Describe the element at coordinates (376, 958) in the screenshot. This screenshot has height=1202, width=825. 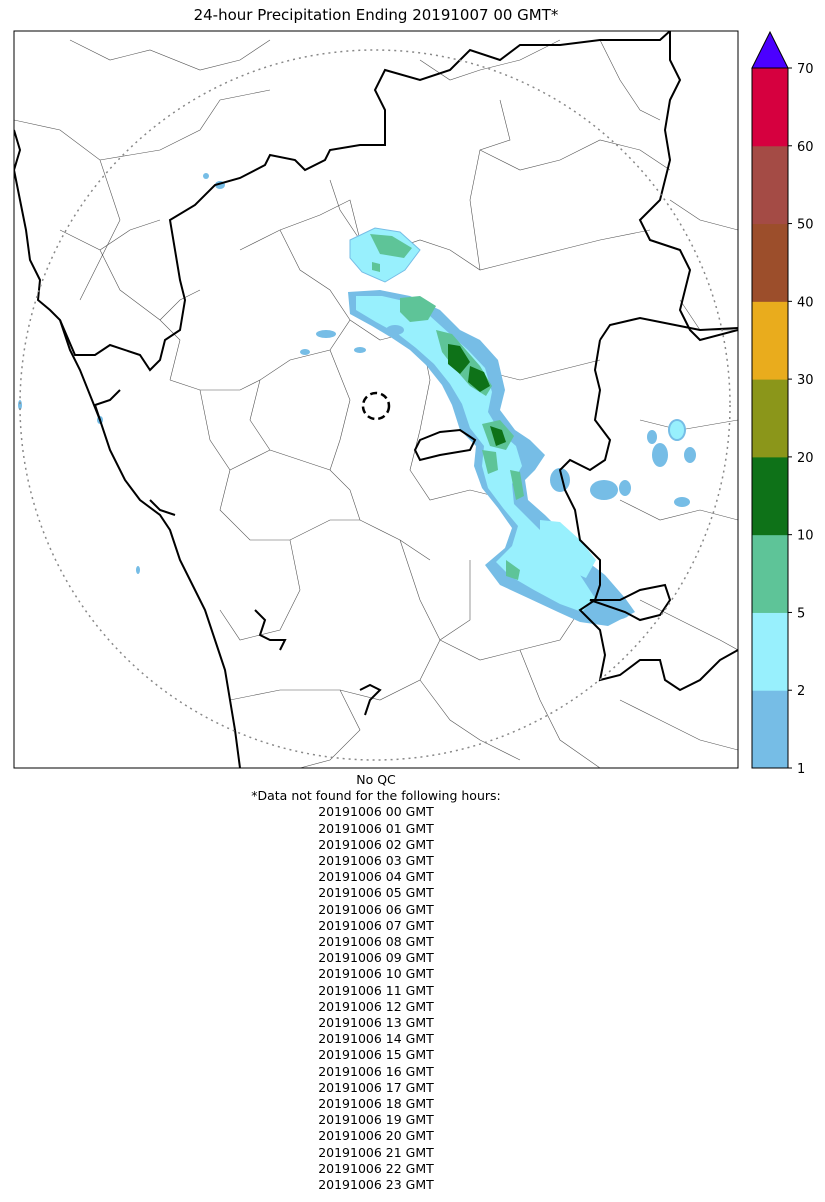
I see `missing-hour-item: 20191006 09 GMT` at that location.